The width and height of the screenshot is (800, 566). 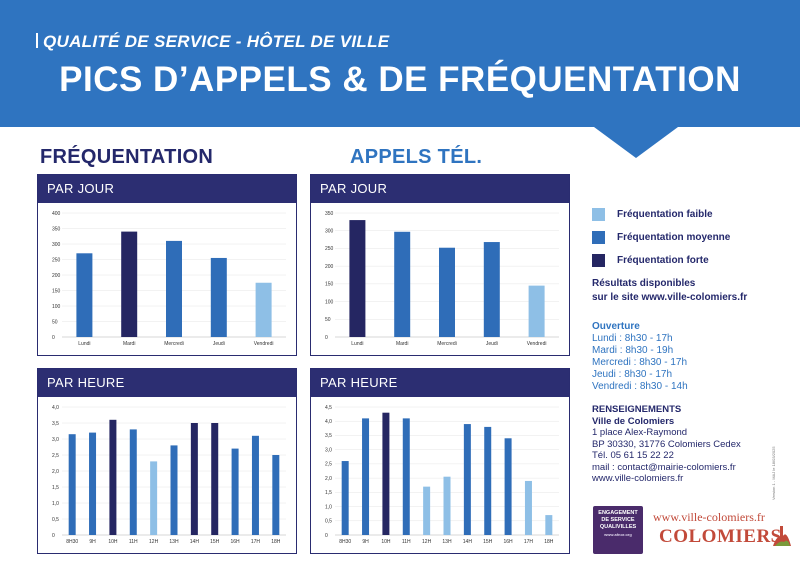 What do you see at coordinates (633, 455) in the screenshot?
I see `contact-phone: Tél. 05 61 15 22 22` at bounding box center [633, 455].